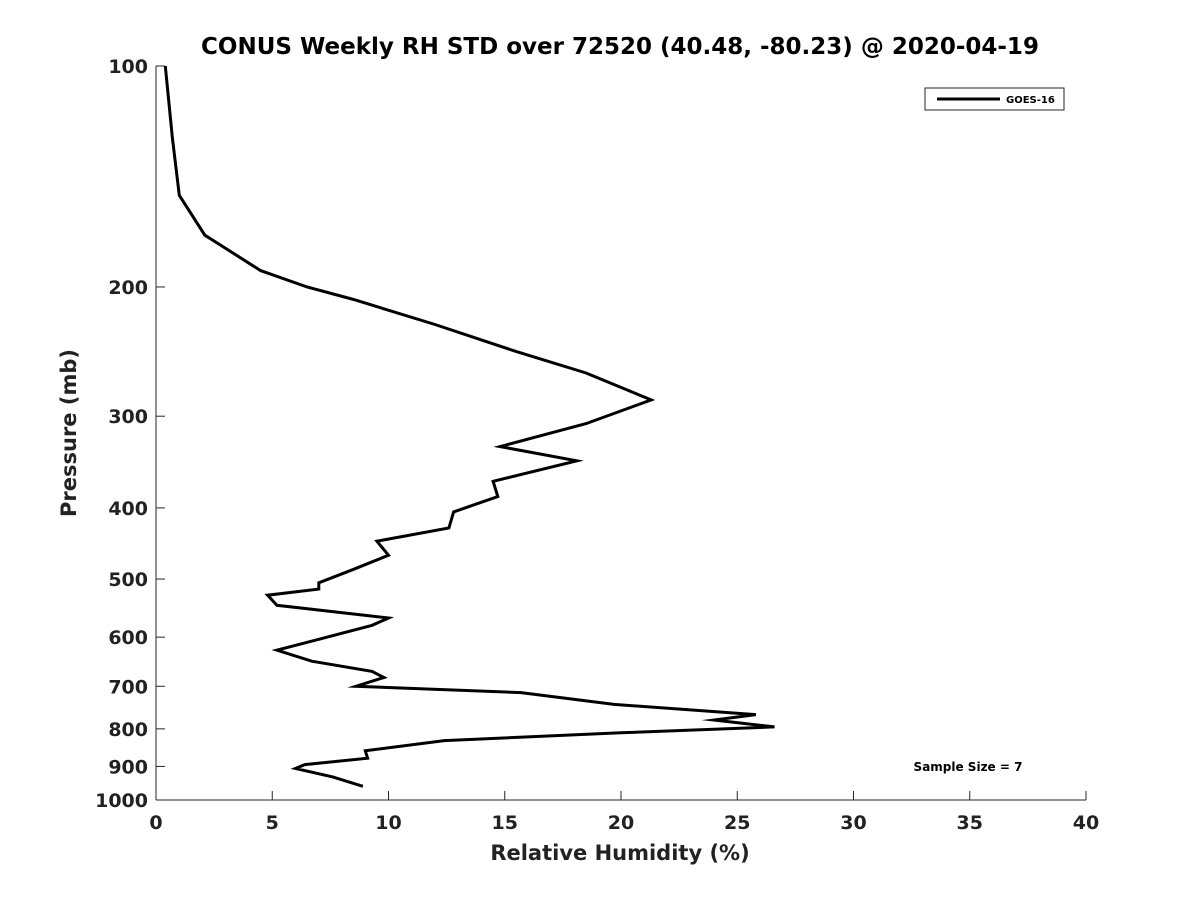 The width and height of the screenshot is (1200, 900). What do you see at coordinates (128, 288) in the screenshot?
I see `y-tick-label: 200` at bounding box center [128, 288].